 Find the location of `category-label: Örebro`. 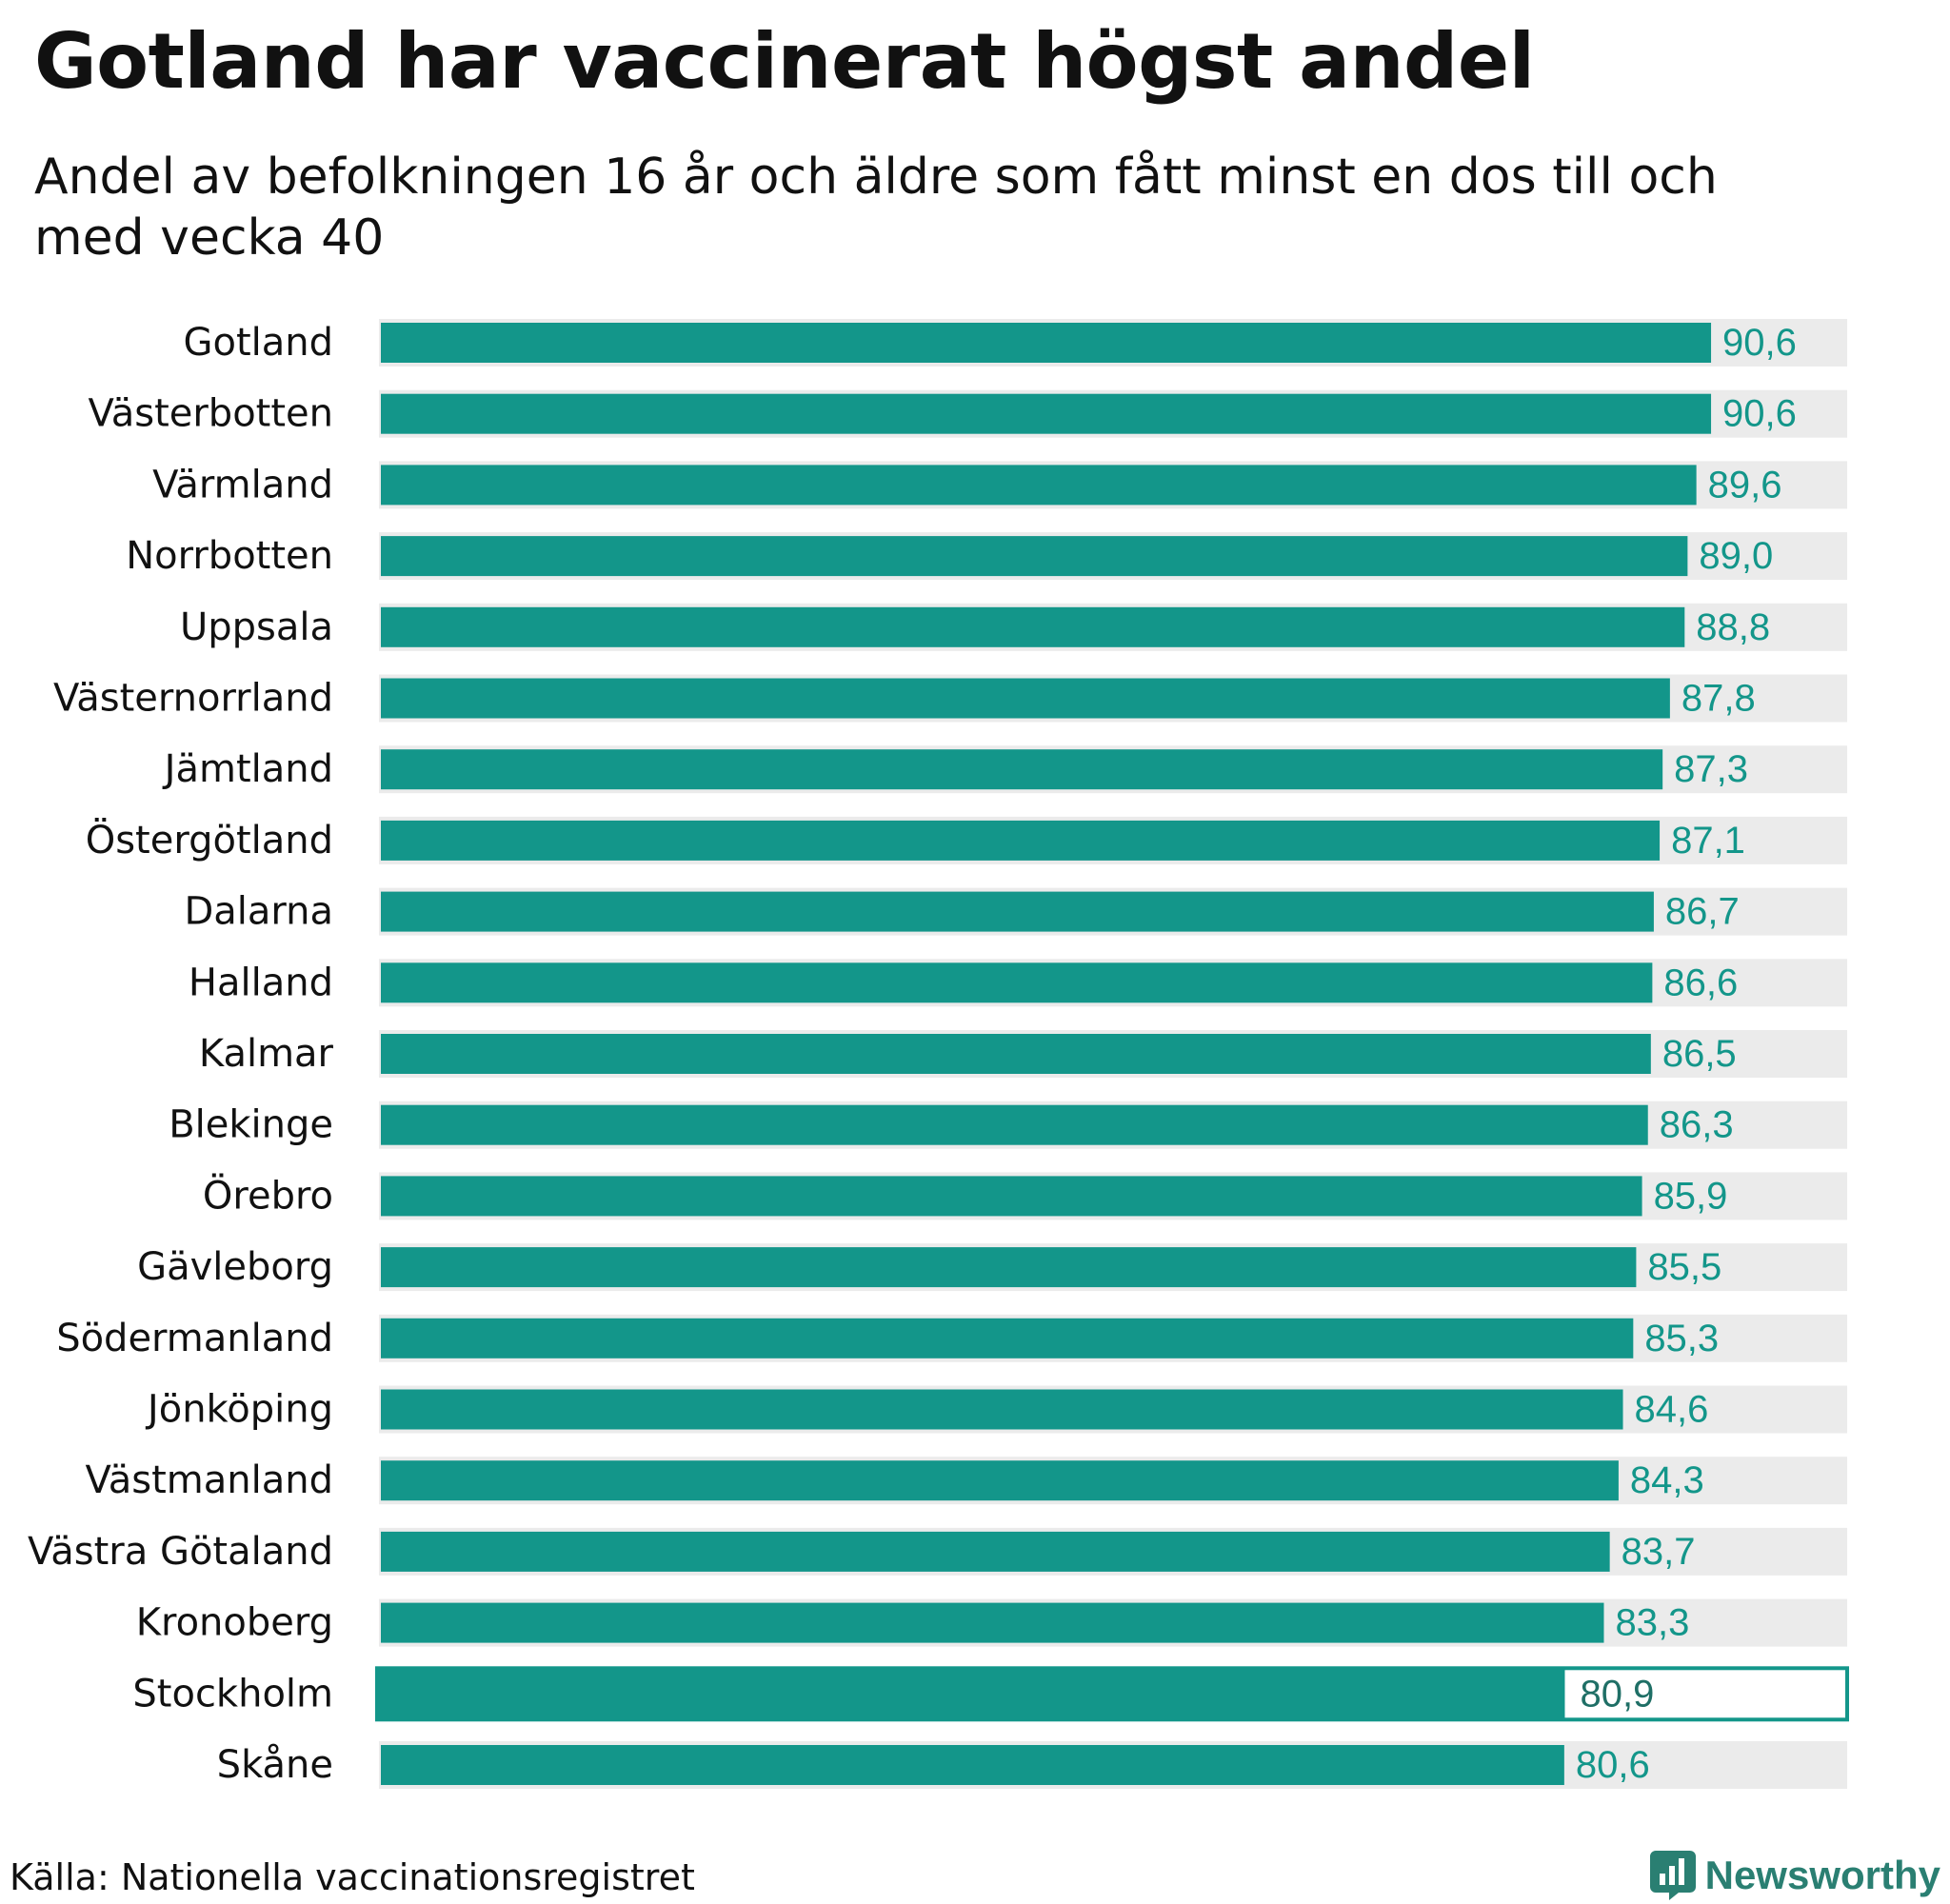

category-label: Örebro is located at coordinates (268, 1195).